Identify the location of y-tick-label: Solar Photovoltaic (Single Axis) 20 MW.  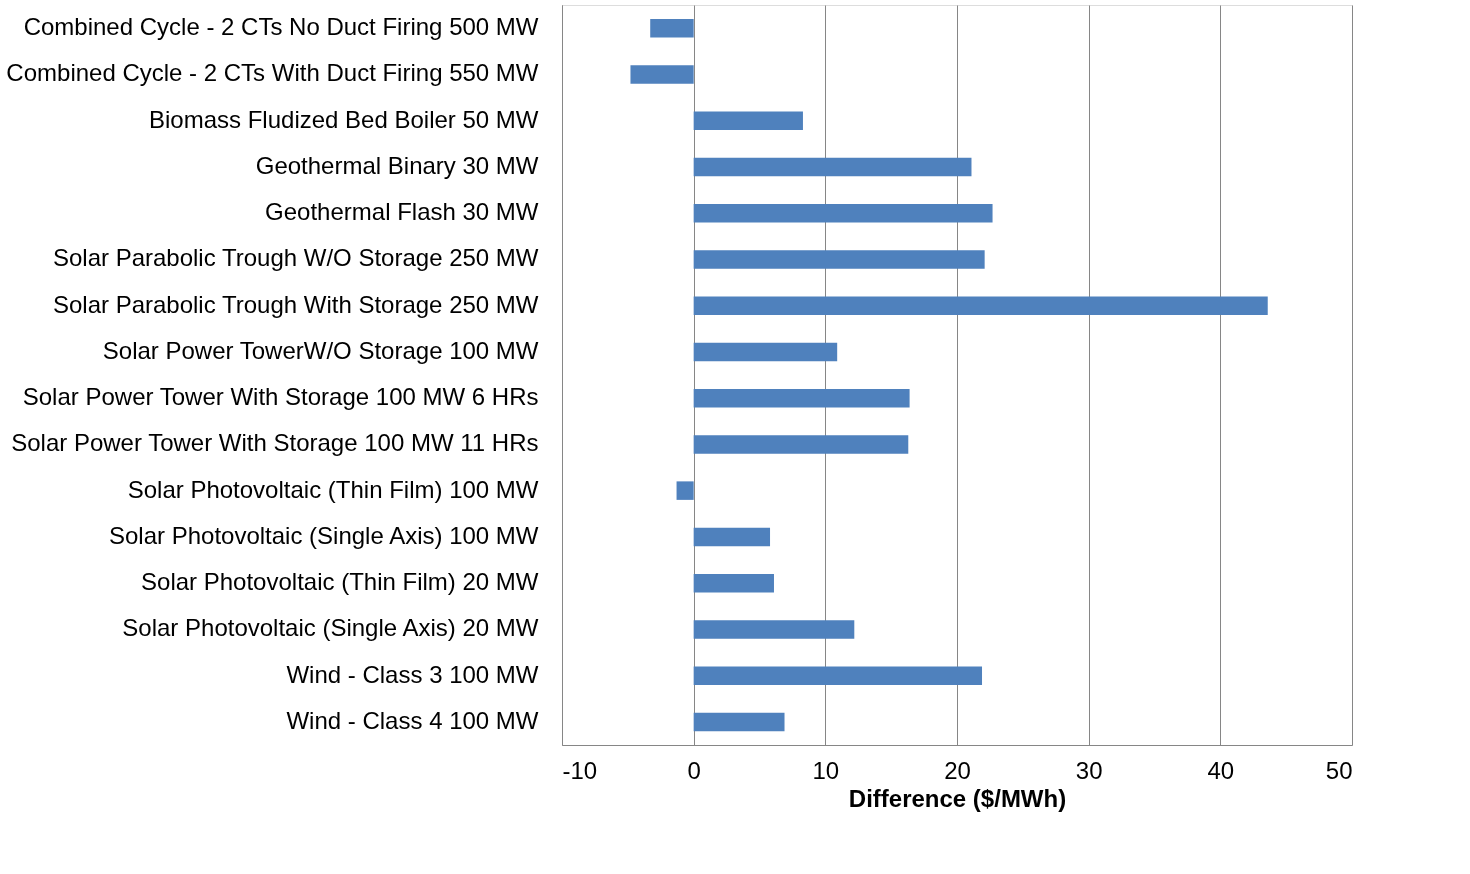
(330, 628).